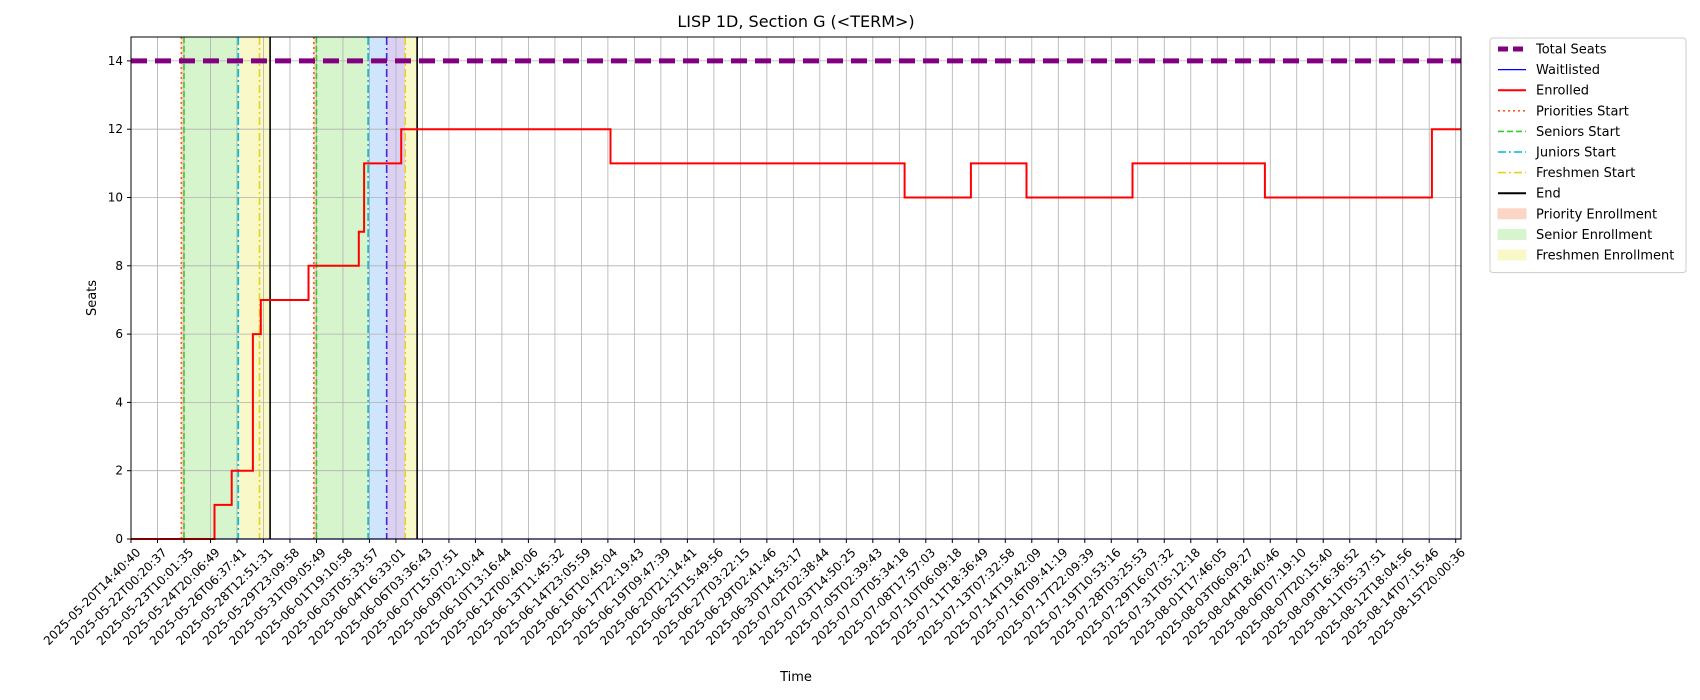 This screenshot has width=1700, height=700. What do you see at coordinates (377, 288) in the screenshot?
I see `span-junior-enrollment` at bounding box center [377, 288].